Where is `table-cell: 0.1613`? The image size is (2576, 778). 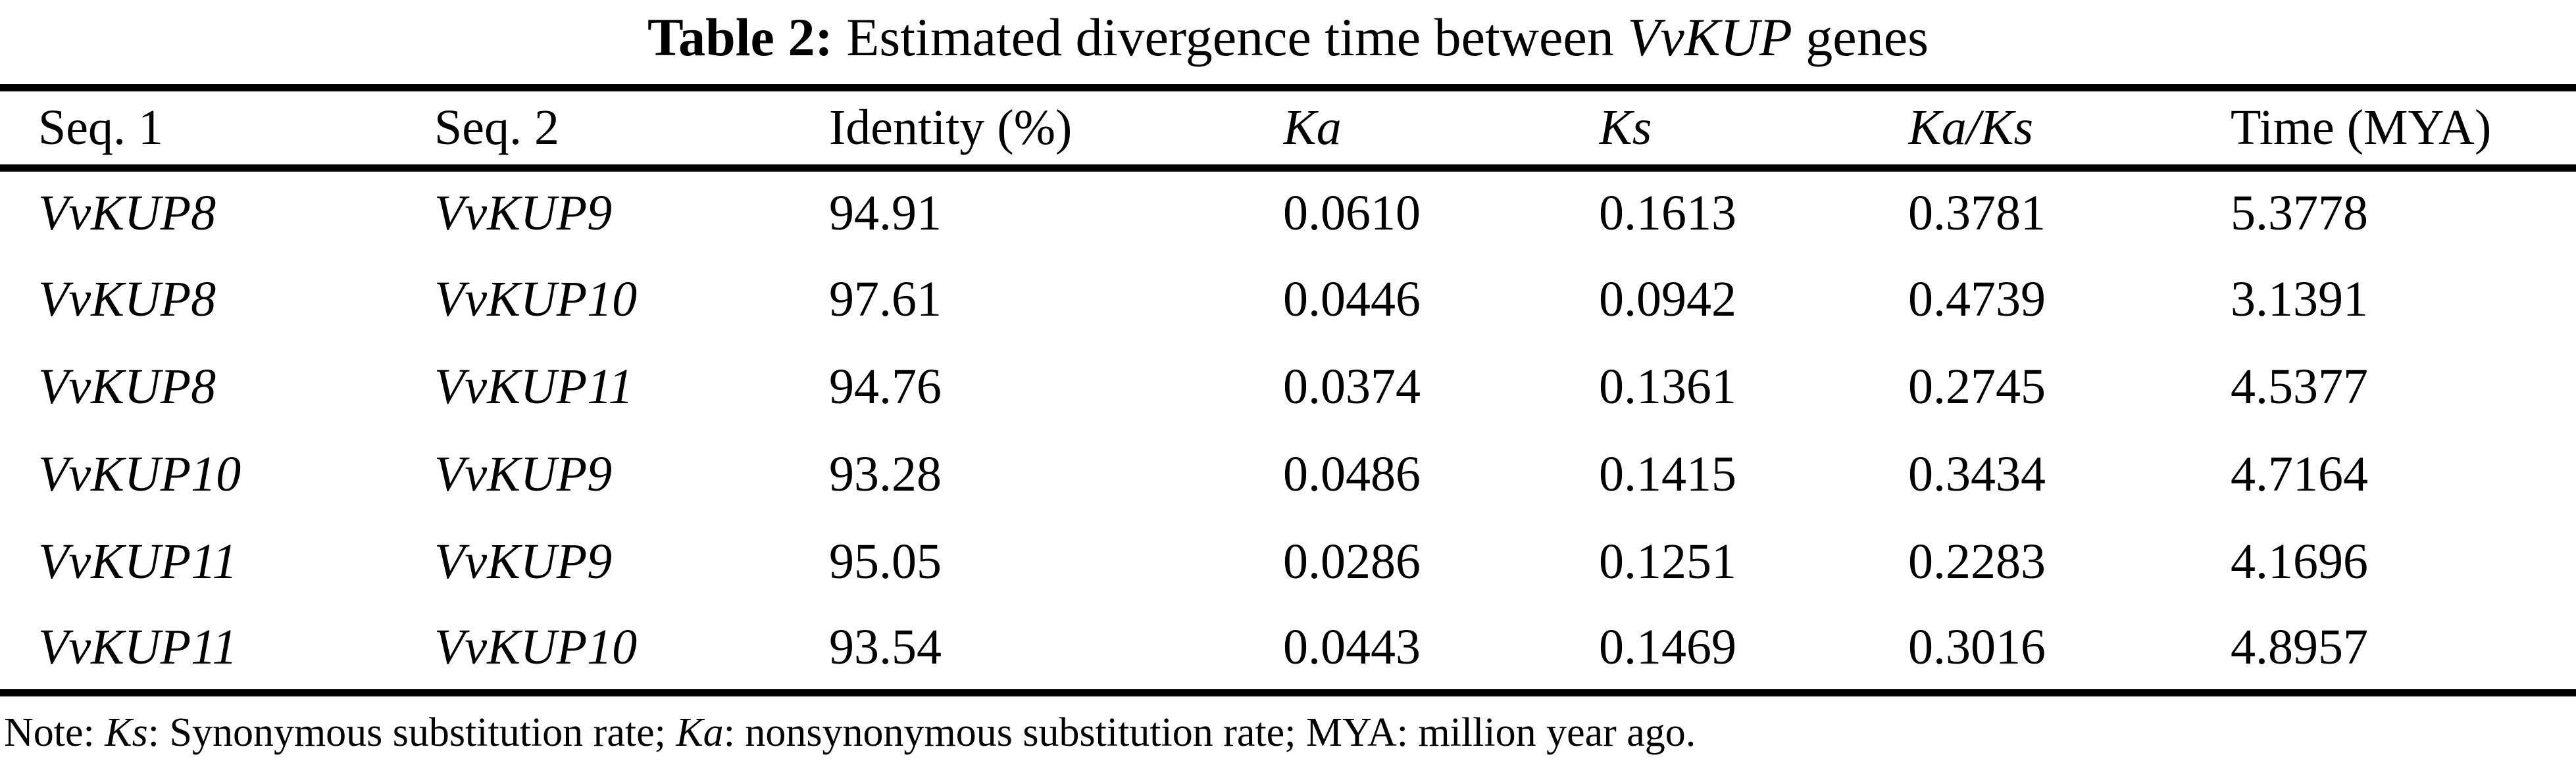
table-cell: 0.1613 is located at coordinates (1667, 213).